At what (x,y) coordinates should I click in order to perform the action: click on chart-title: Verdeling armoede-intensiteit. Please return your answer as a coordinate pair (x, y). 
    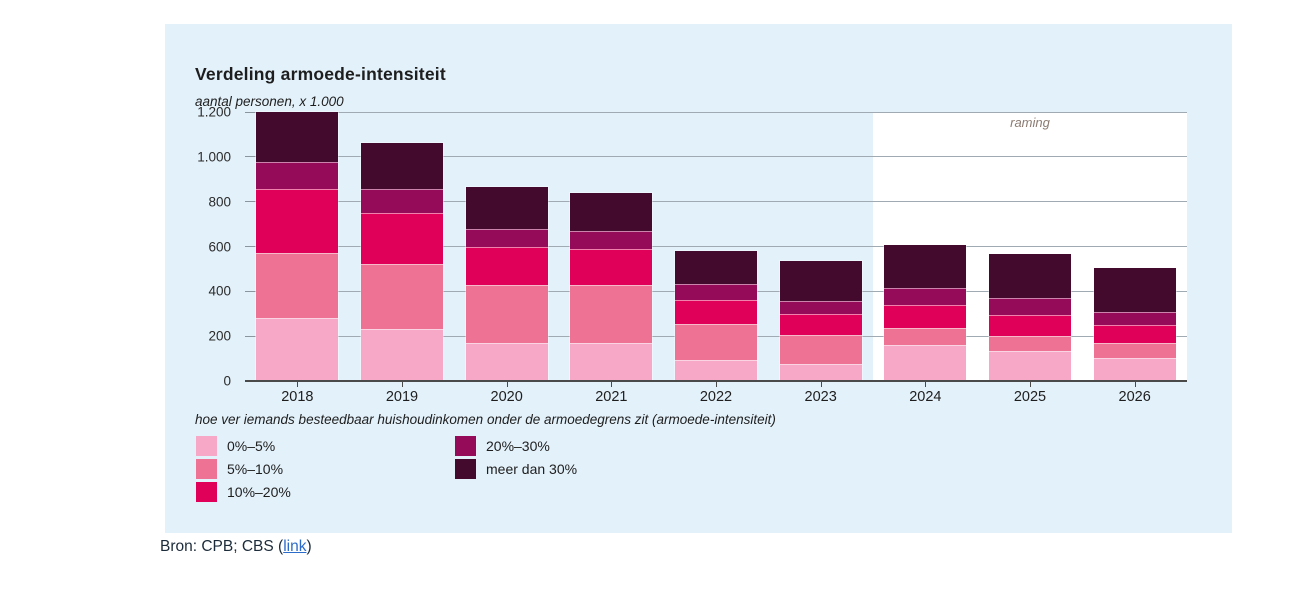
    Looking at the image, I should click on (320, 74).